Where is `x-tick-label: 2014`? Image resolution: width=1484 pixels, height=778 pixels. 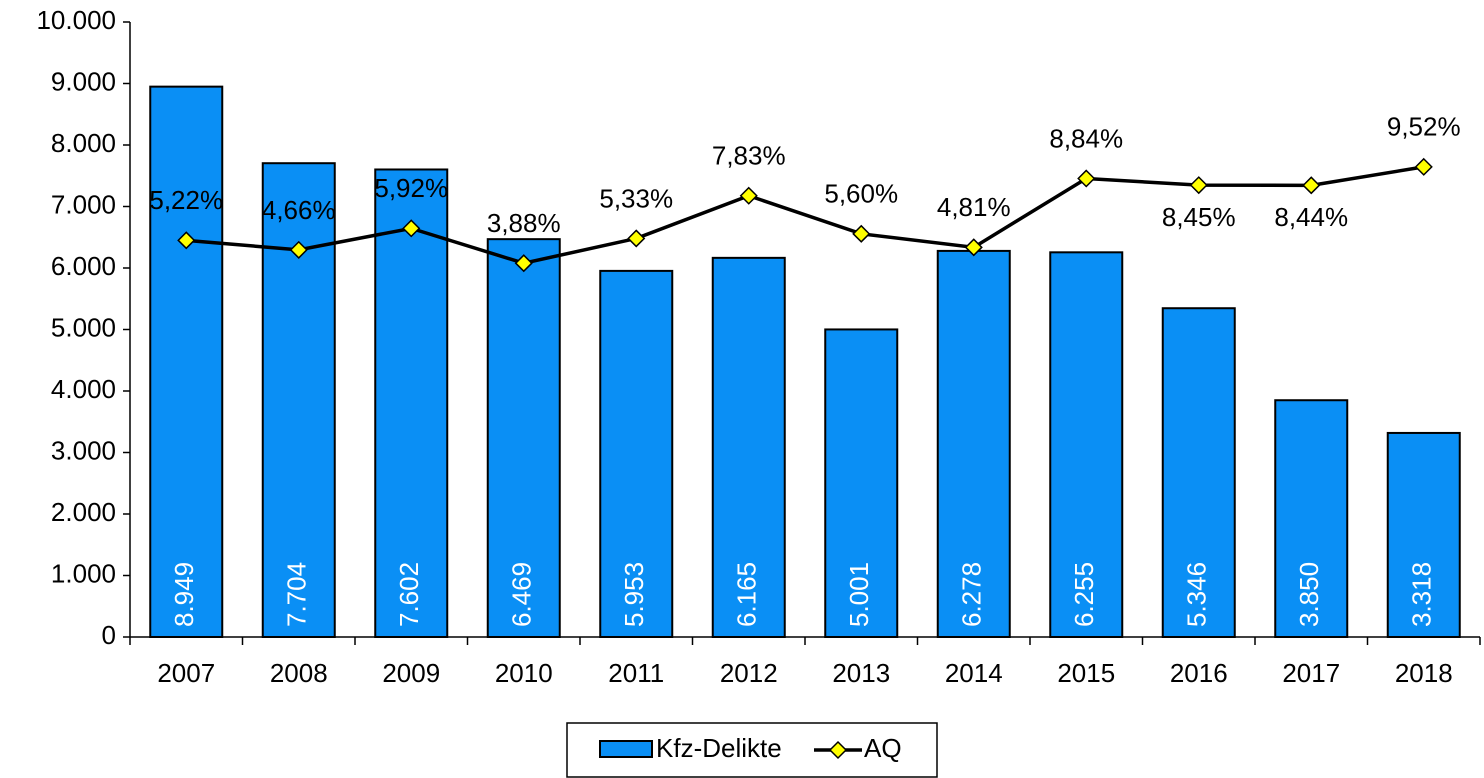
x-tick-label: 2014 is located at coordinates (974, 673).